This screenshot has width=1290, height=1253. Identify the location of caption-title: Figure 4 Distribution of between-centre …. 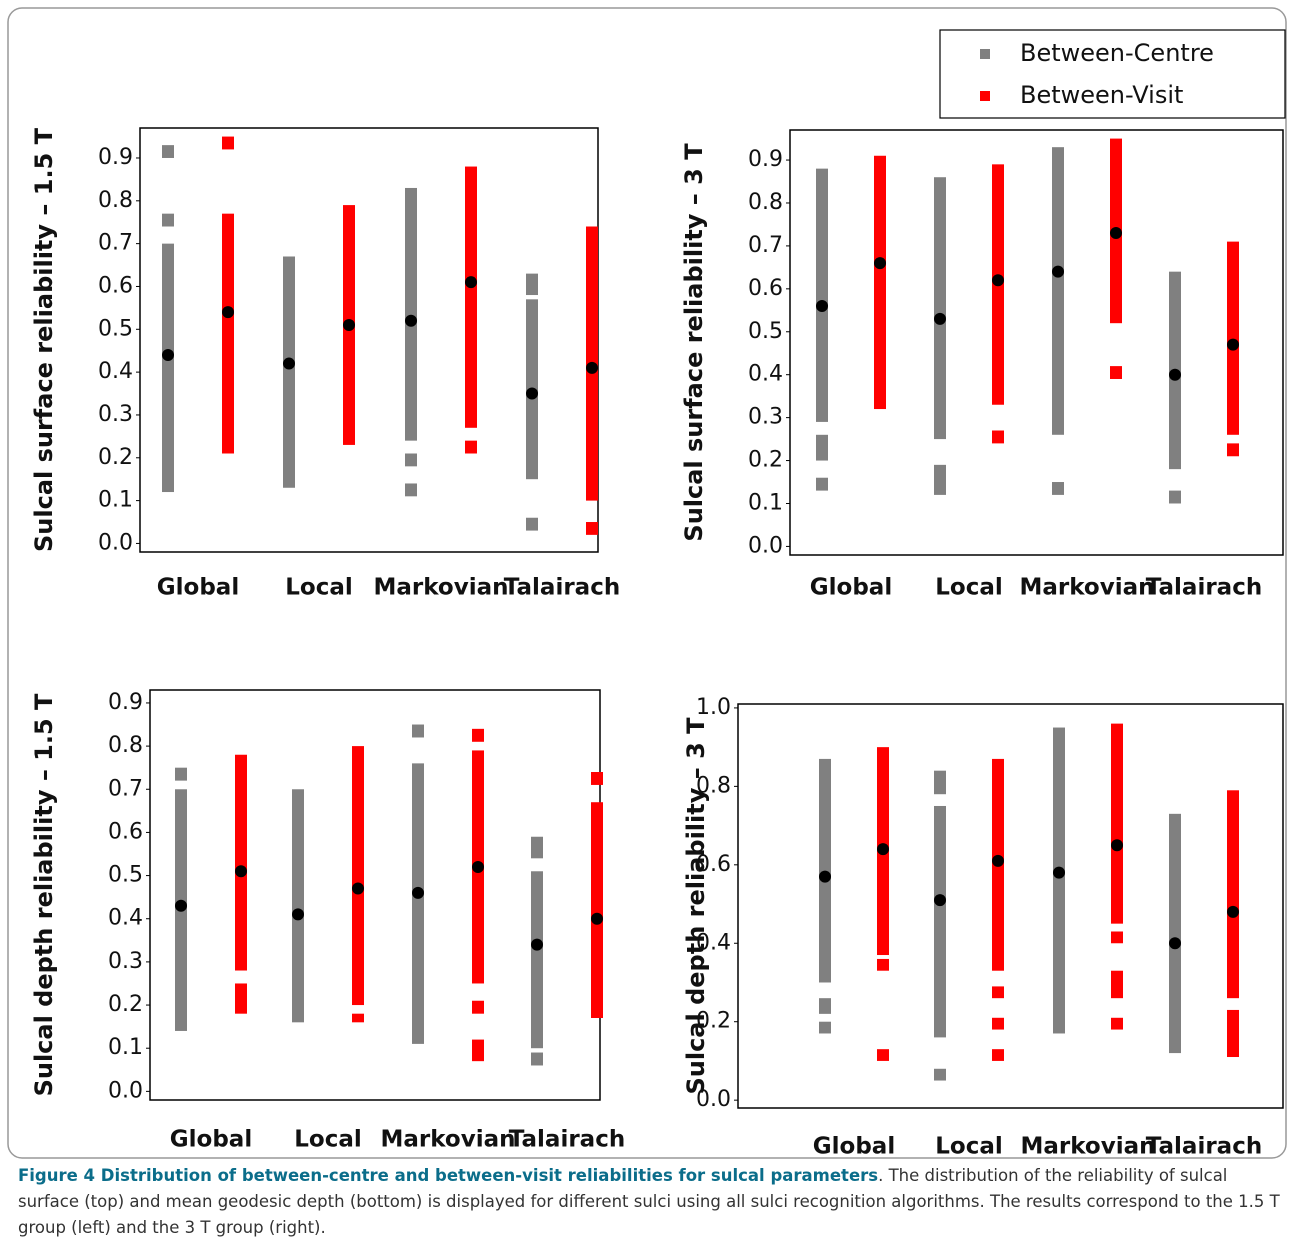
(448, 1175).